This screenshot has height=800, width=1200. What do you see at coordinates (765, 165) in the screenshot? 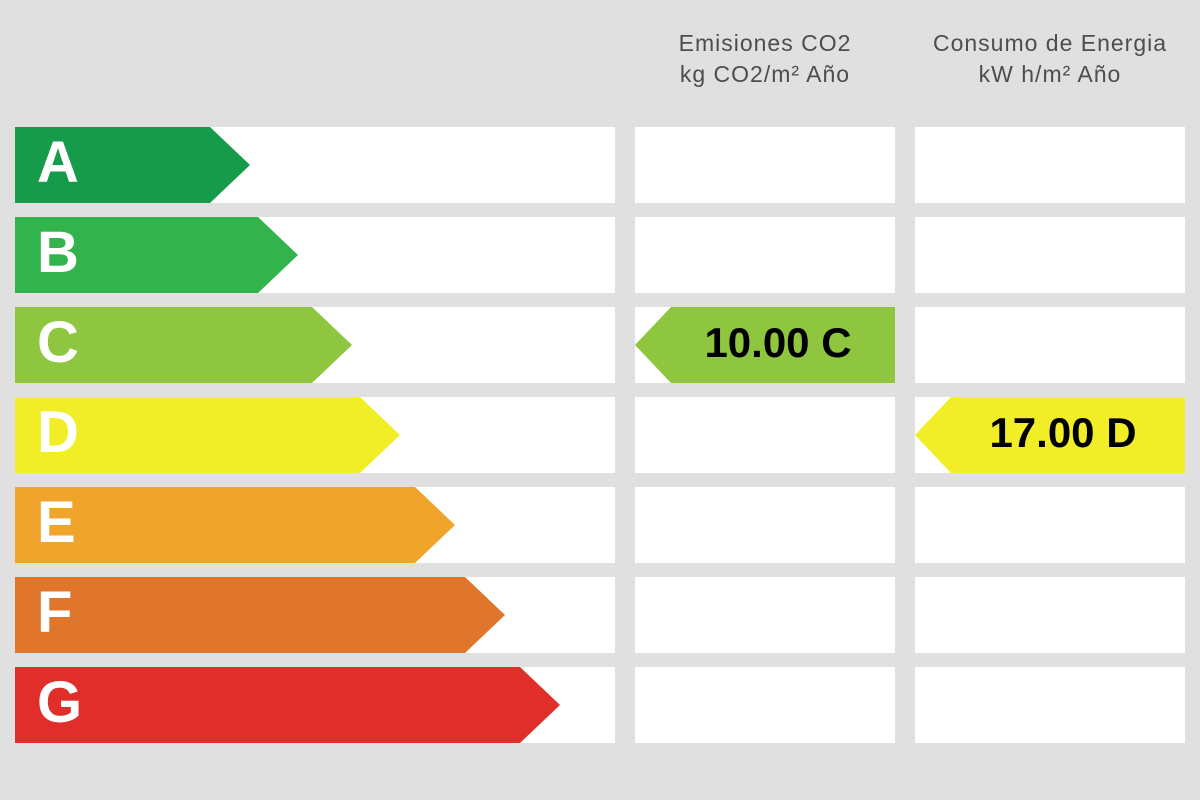
I see `co2-cell-a` at bounding box center [765, 165].